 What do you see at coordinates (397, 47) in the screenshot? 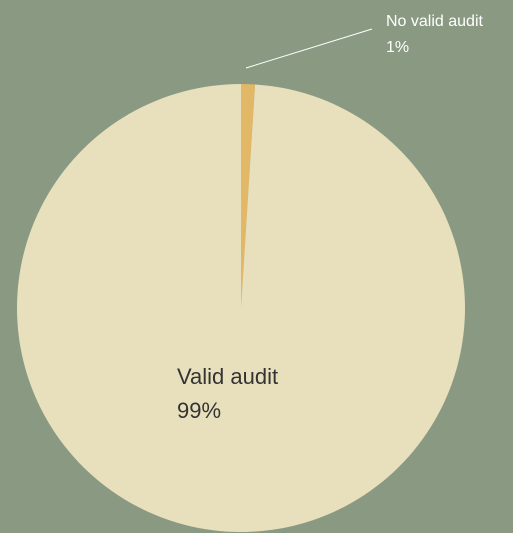
I see `slice-value-label: 1%` at bounding box center [397, 47].